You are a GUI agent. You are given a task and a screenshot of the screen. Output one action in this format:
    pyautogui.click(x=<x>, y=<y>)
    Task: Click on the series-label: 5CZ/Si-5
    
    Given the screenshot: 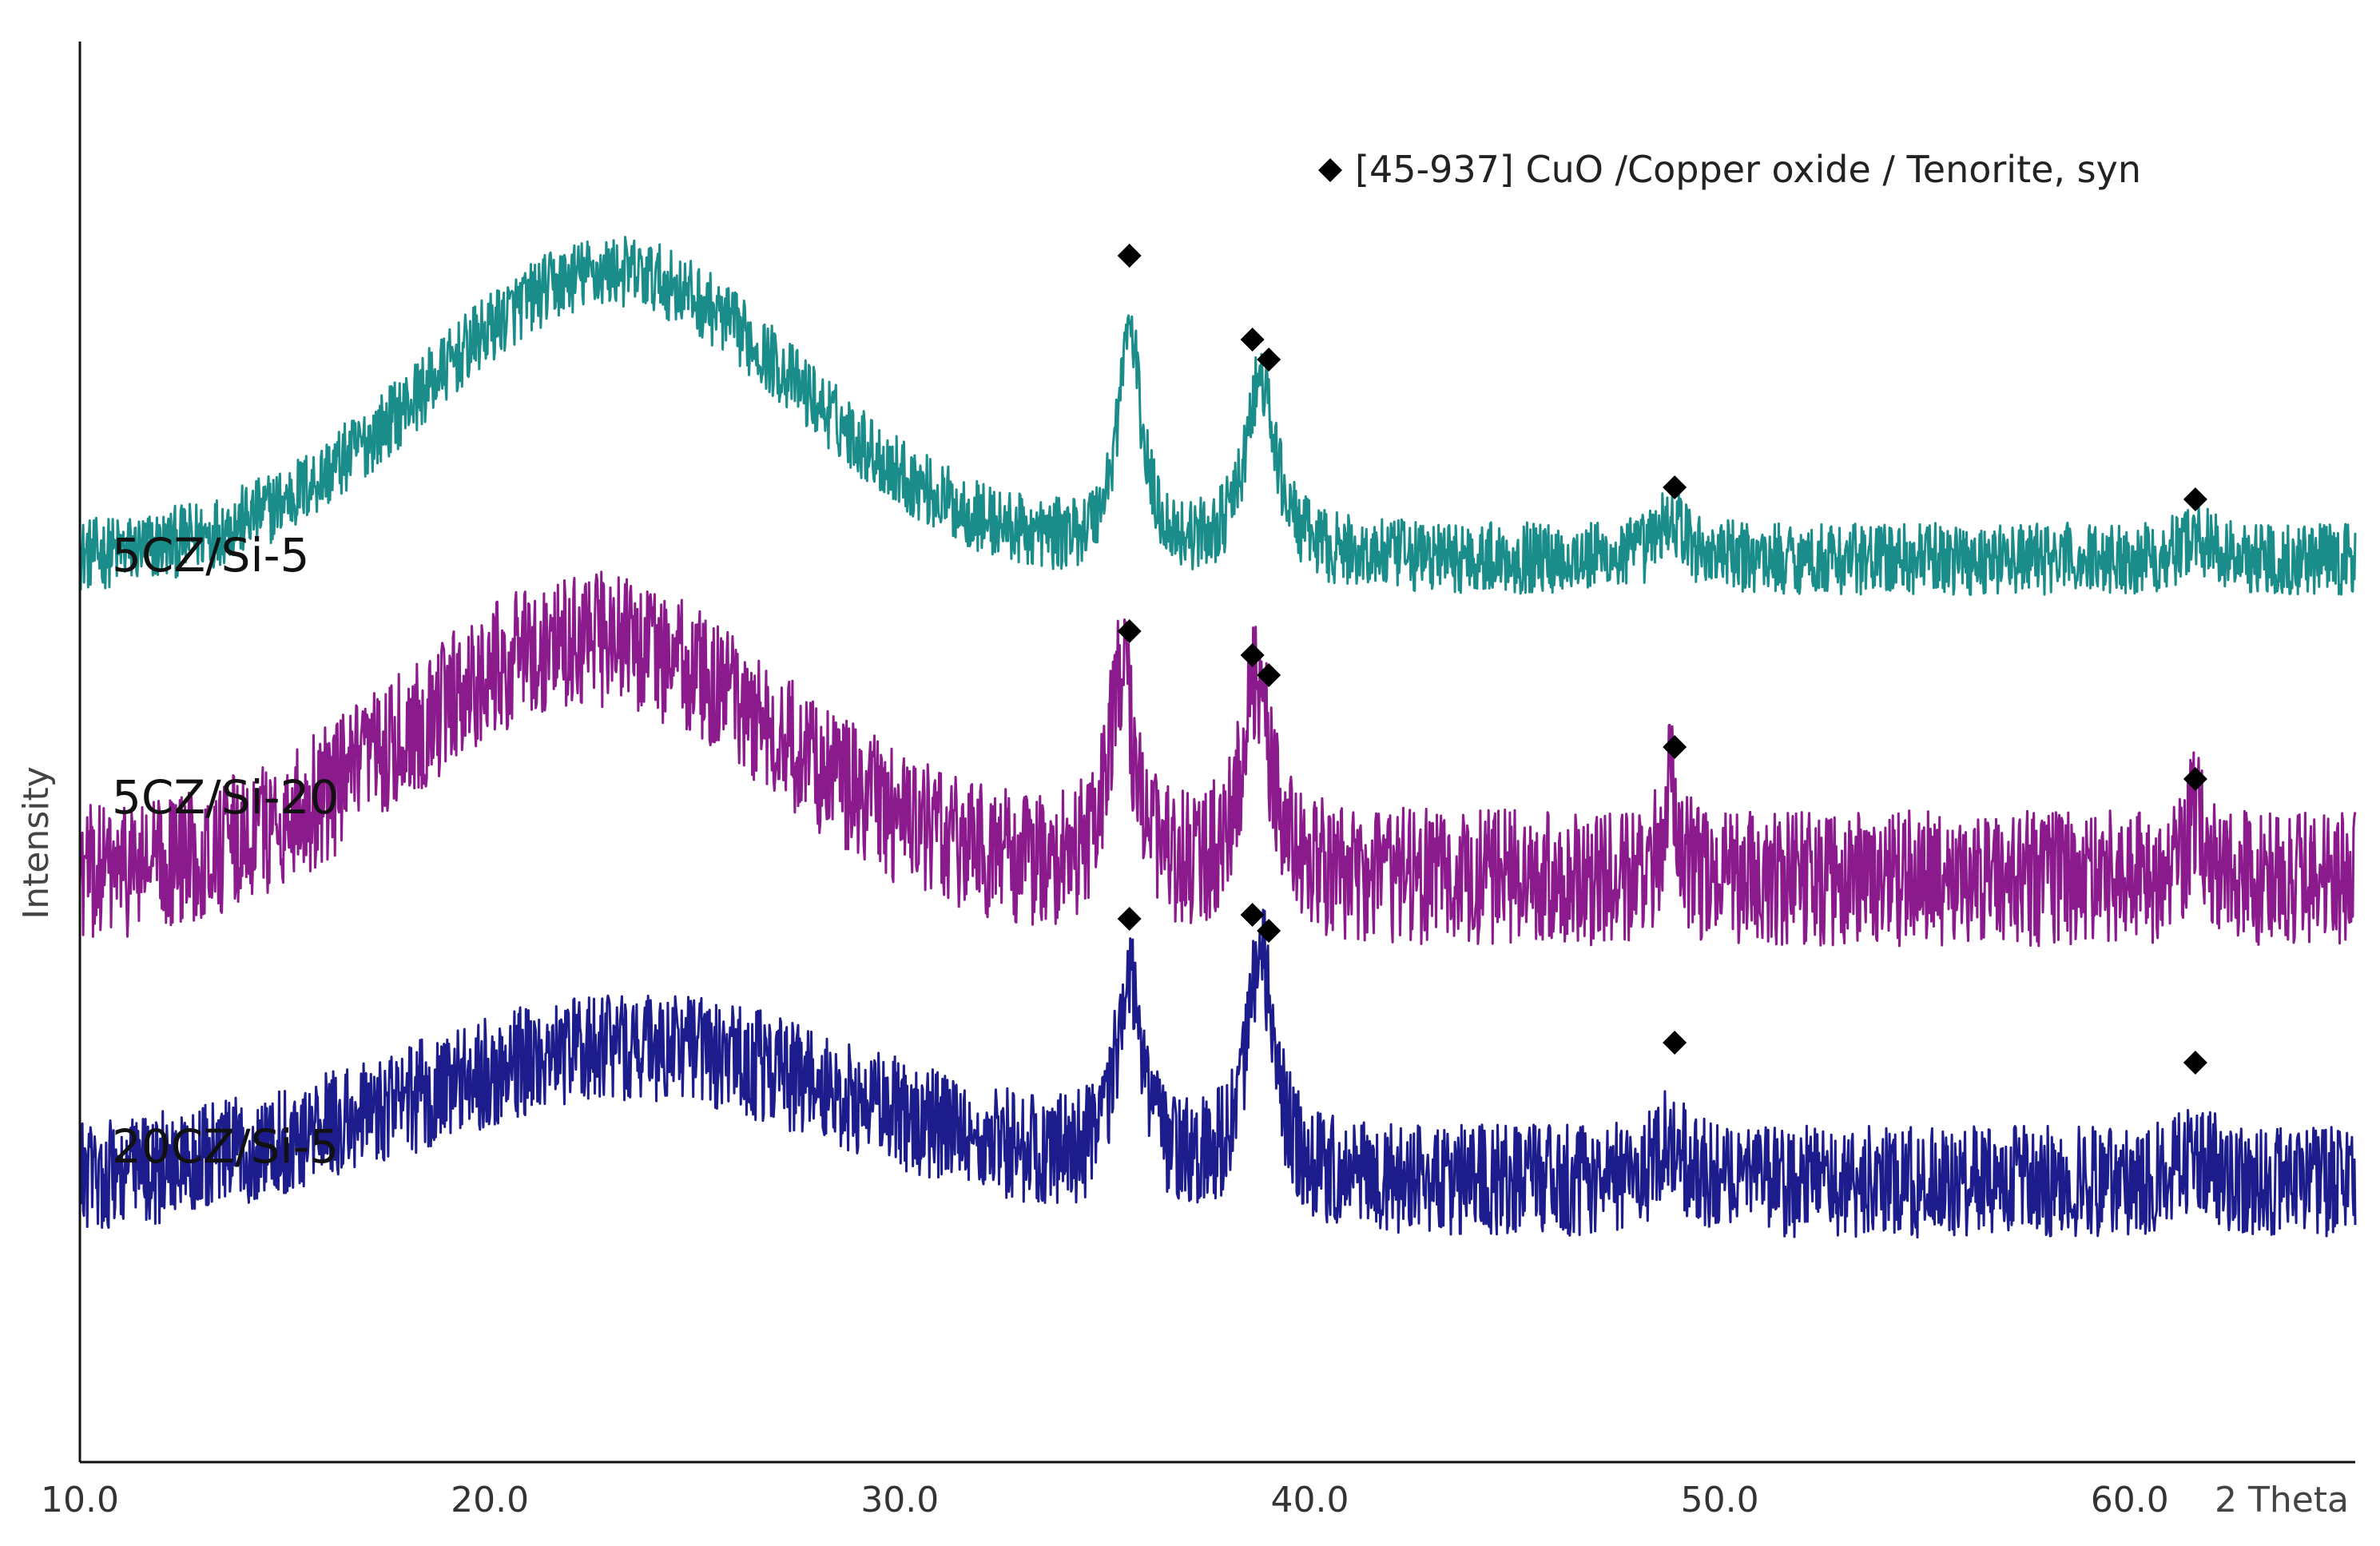 What is the action you would take?
    pyautogui.click(x=210, y=555)
    